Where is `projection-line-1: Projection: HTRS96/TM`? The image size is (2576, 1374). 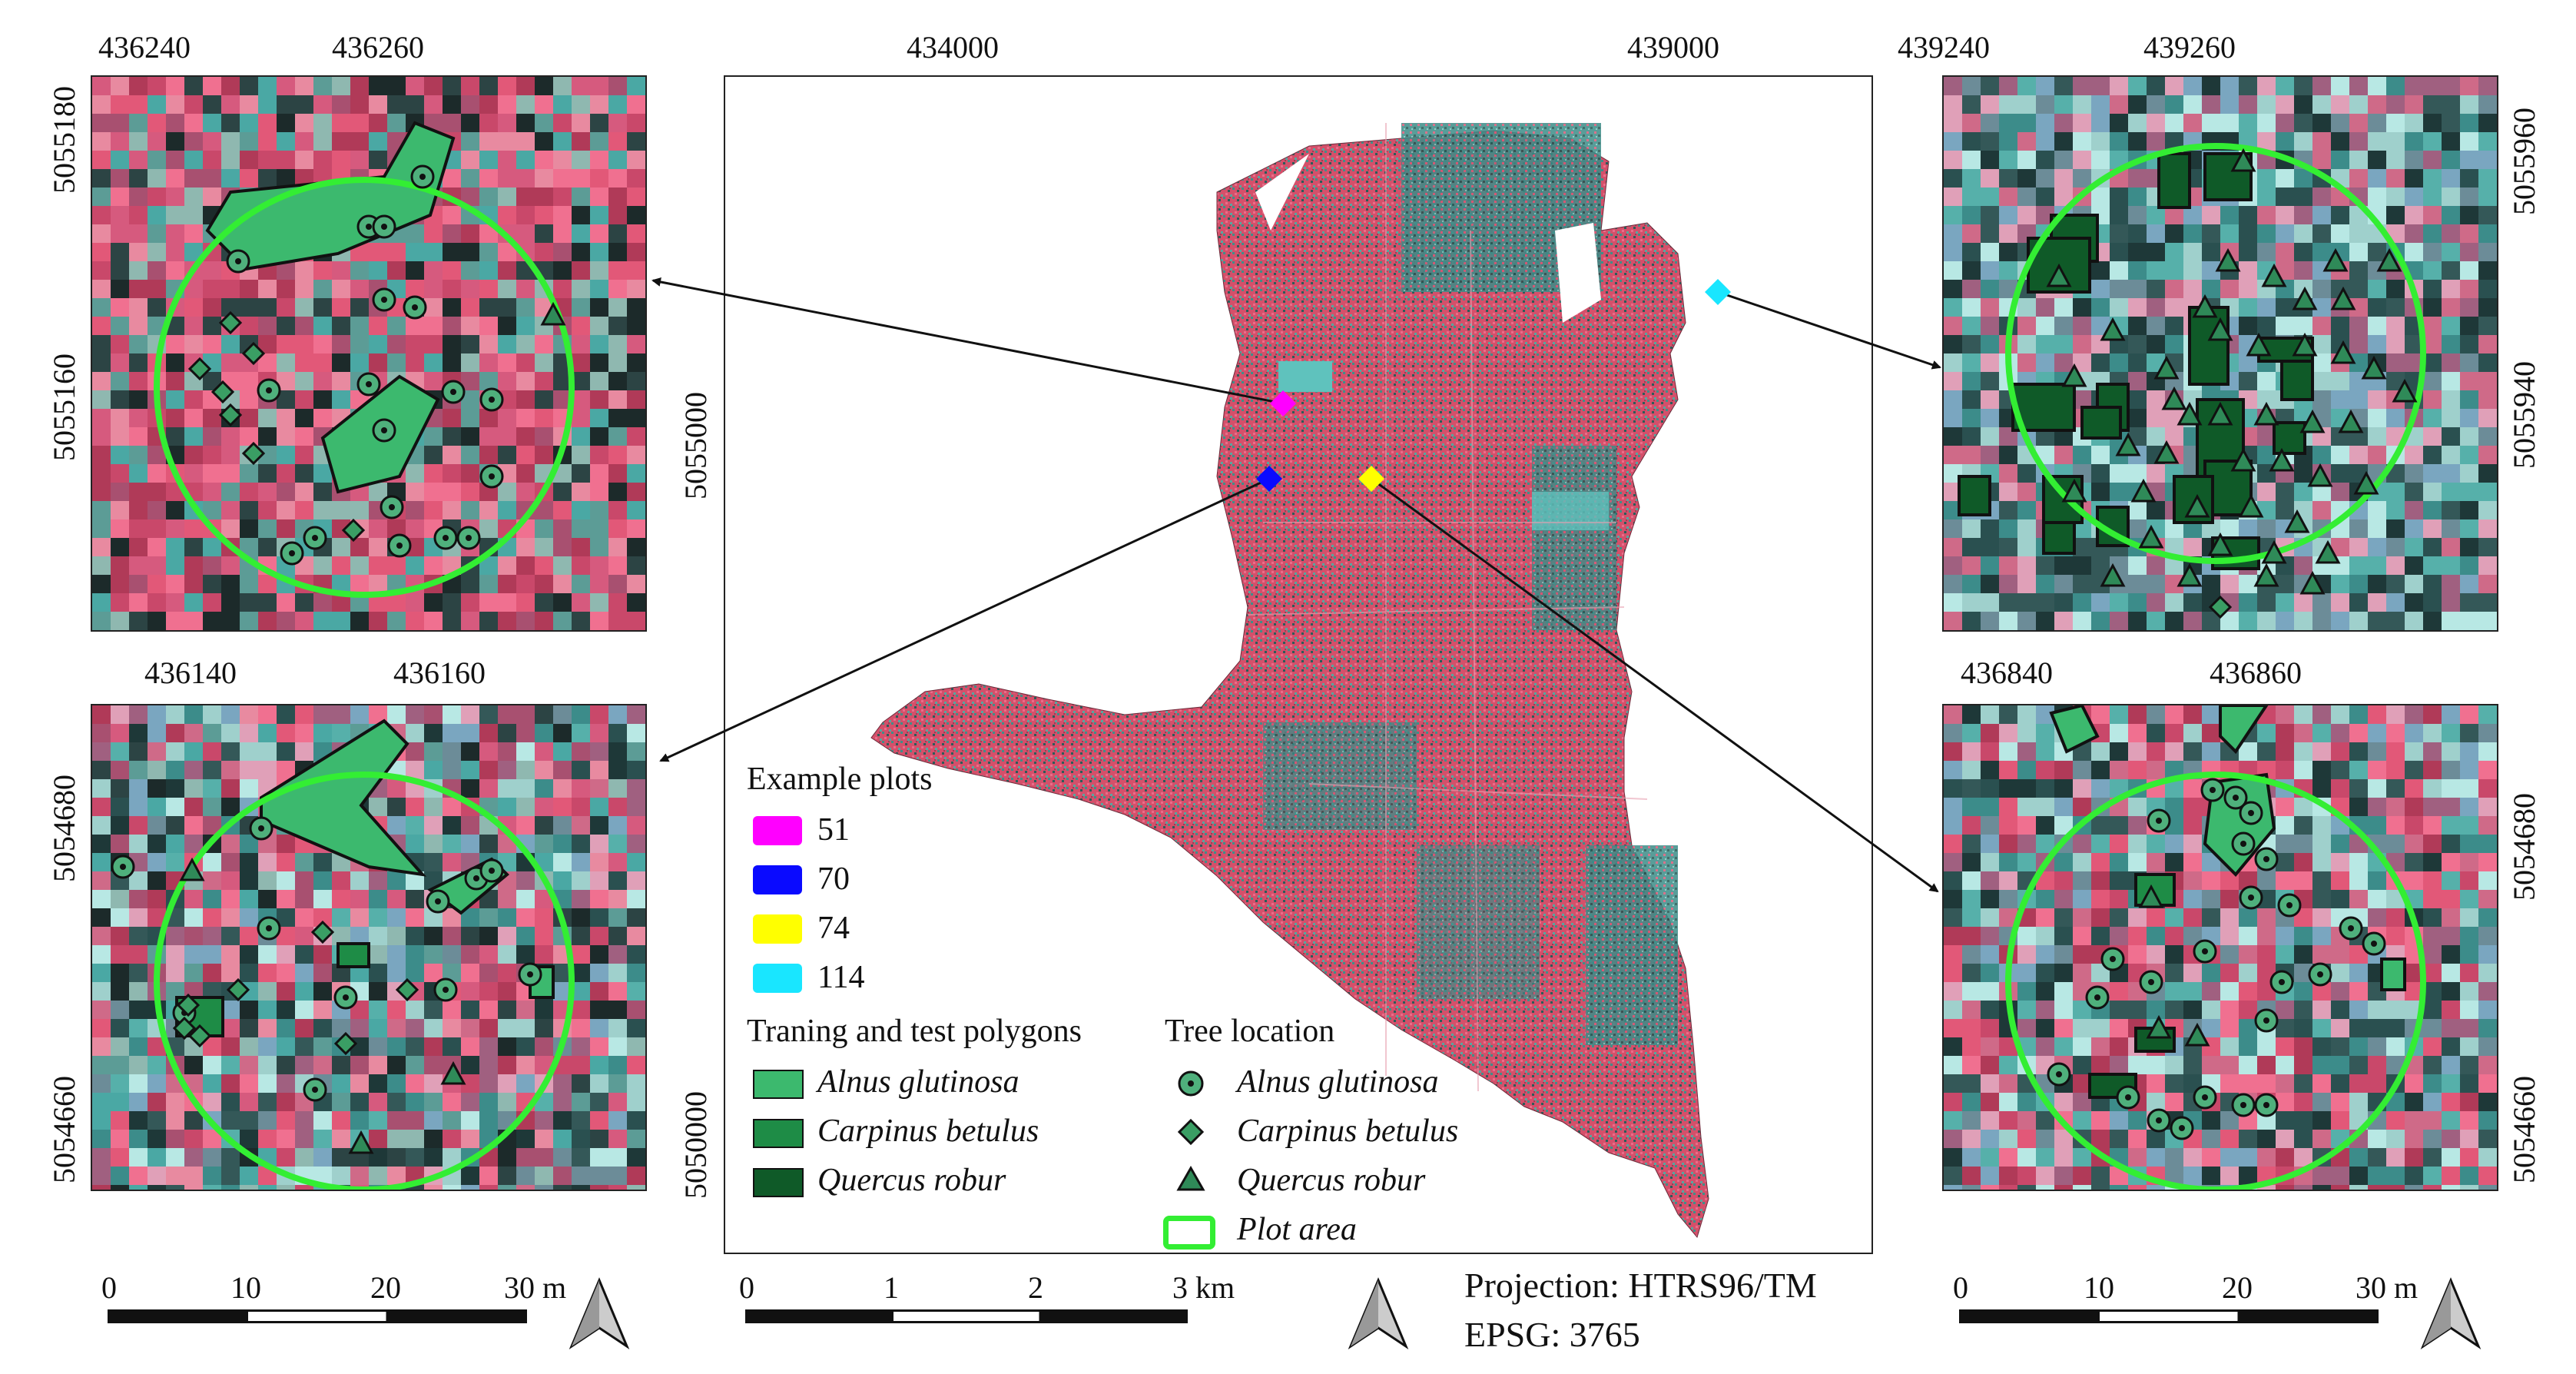 projection-line-1: Projection: HTRS96/TM is located at coordinates (1640, 1285).